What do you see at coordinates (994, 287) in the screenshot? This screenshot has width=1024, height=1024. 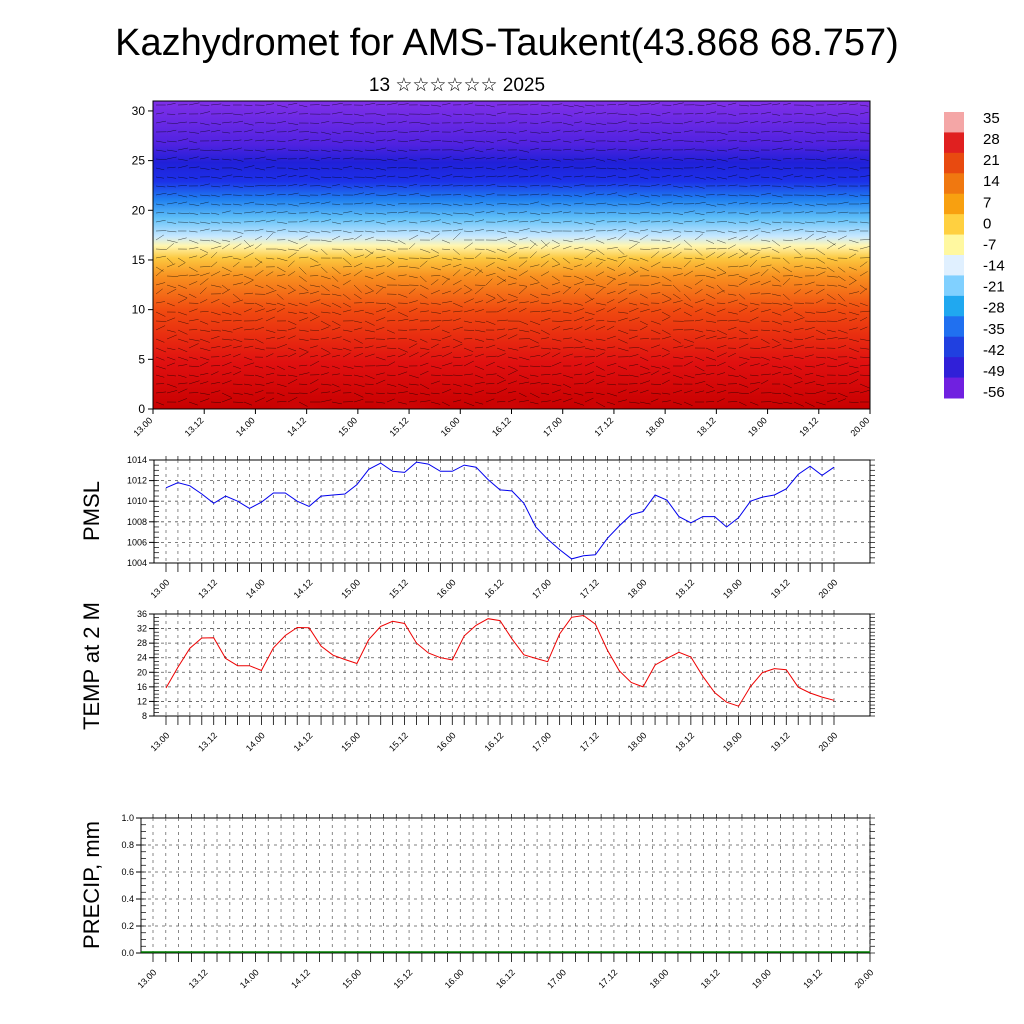 I see `colorbar-label: -21` at bounding box center [994, 287].